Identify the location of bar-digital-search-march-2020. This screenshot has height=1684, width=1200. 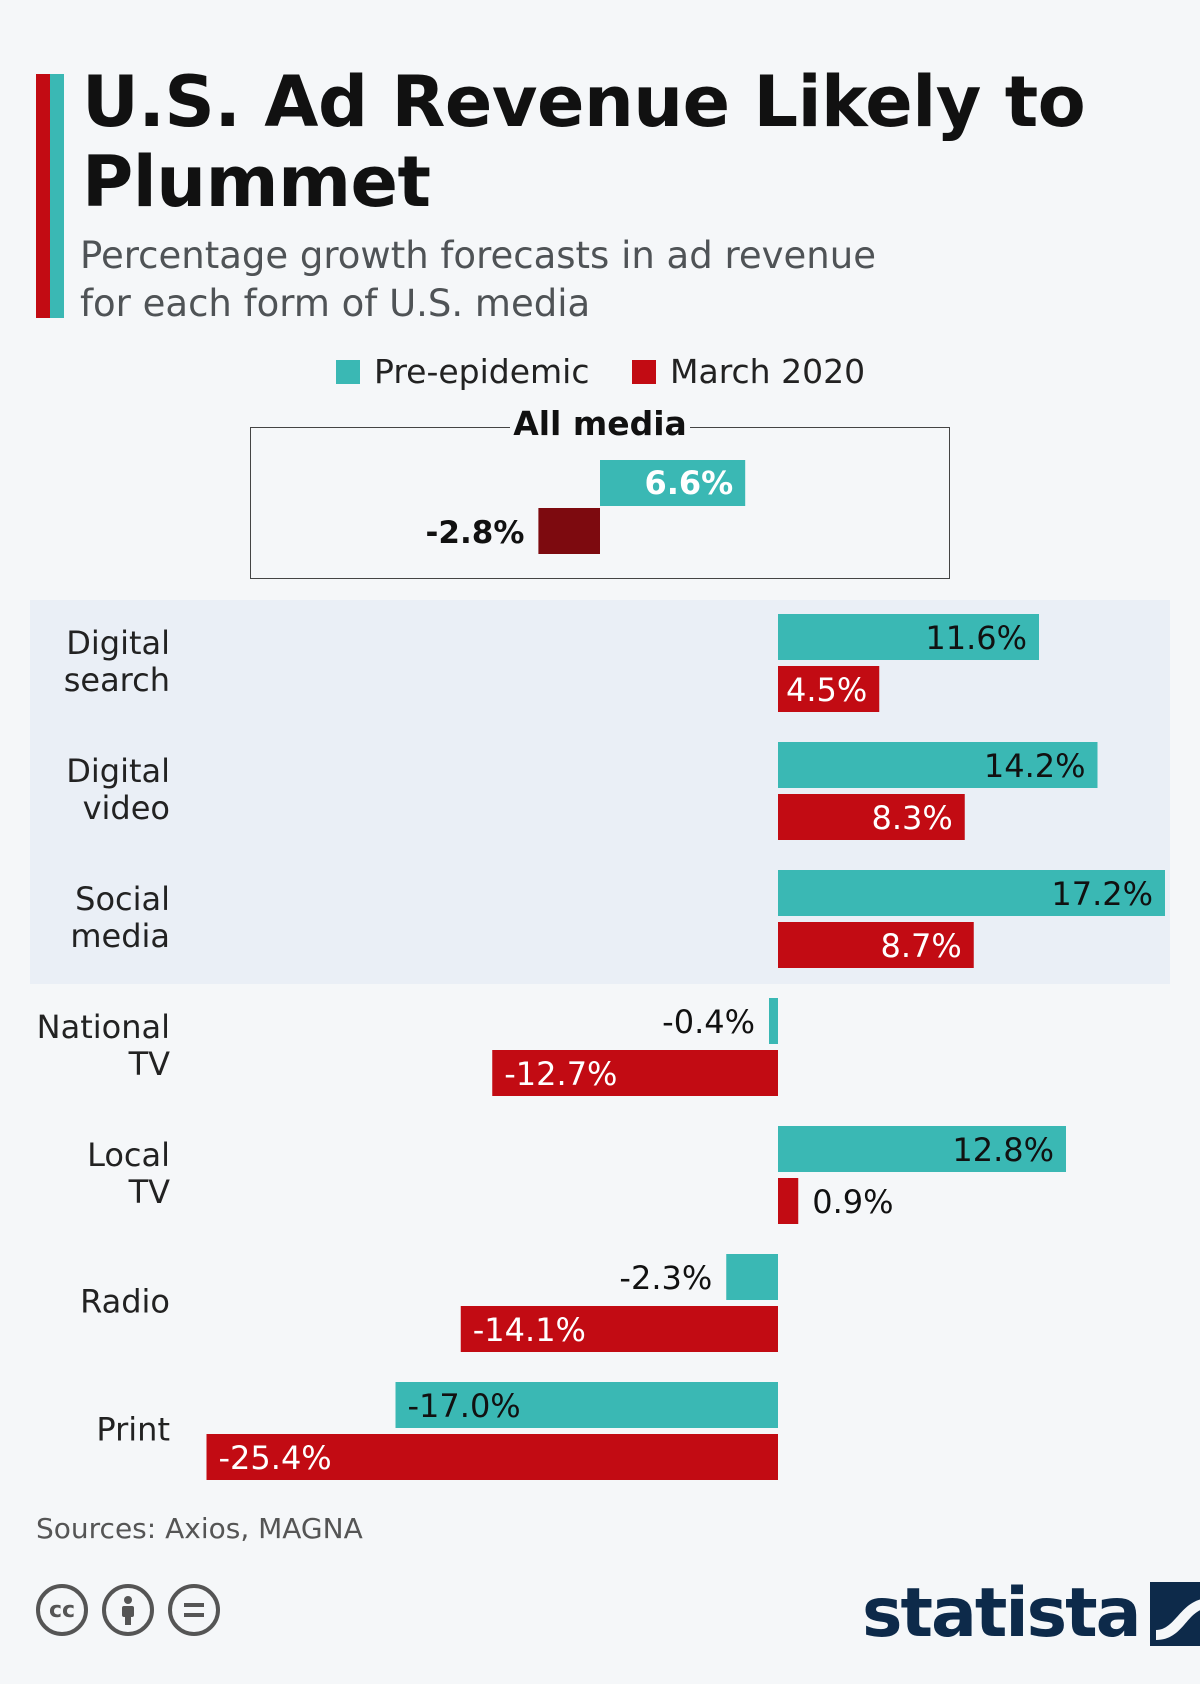
(829, 689).